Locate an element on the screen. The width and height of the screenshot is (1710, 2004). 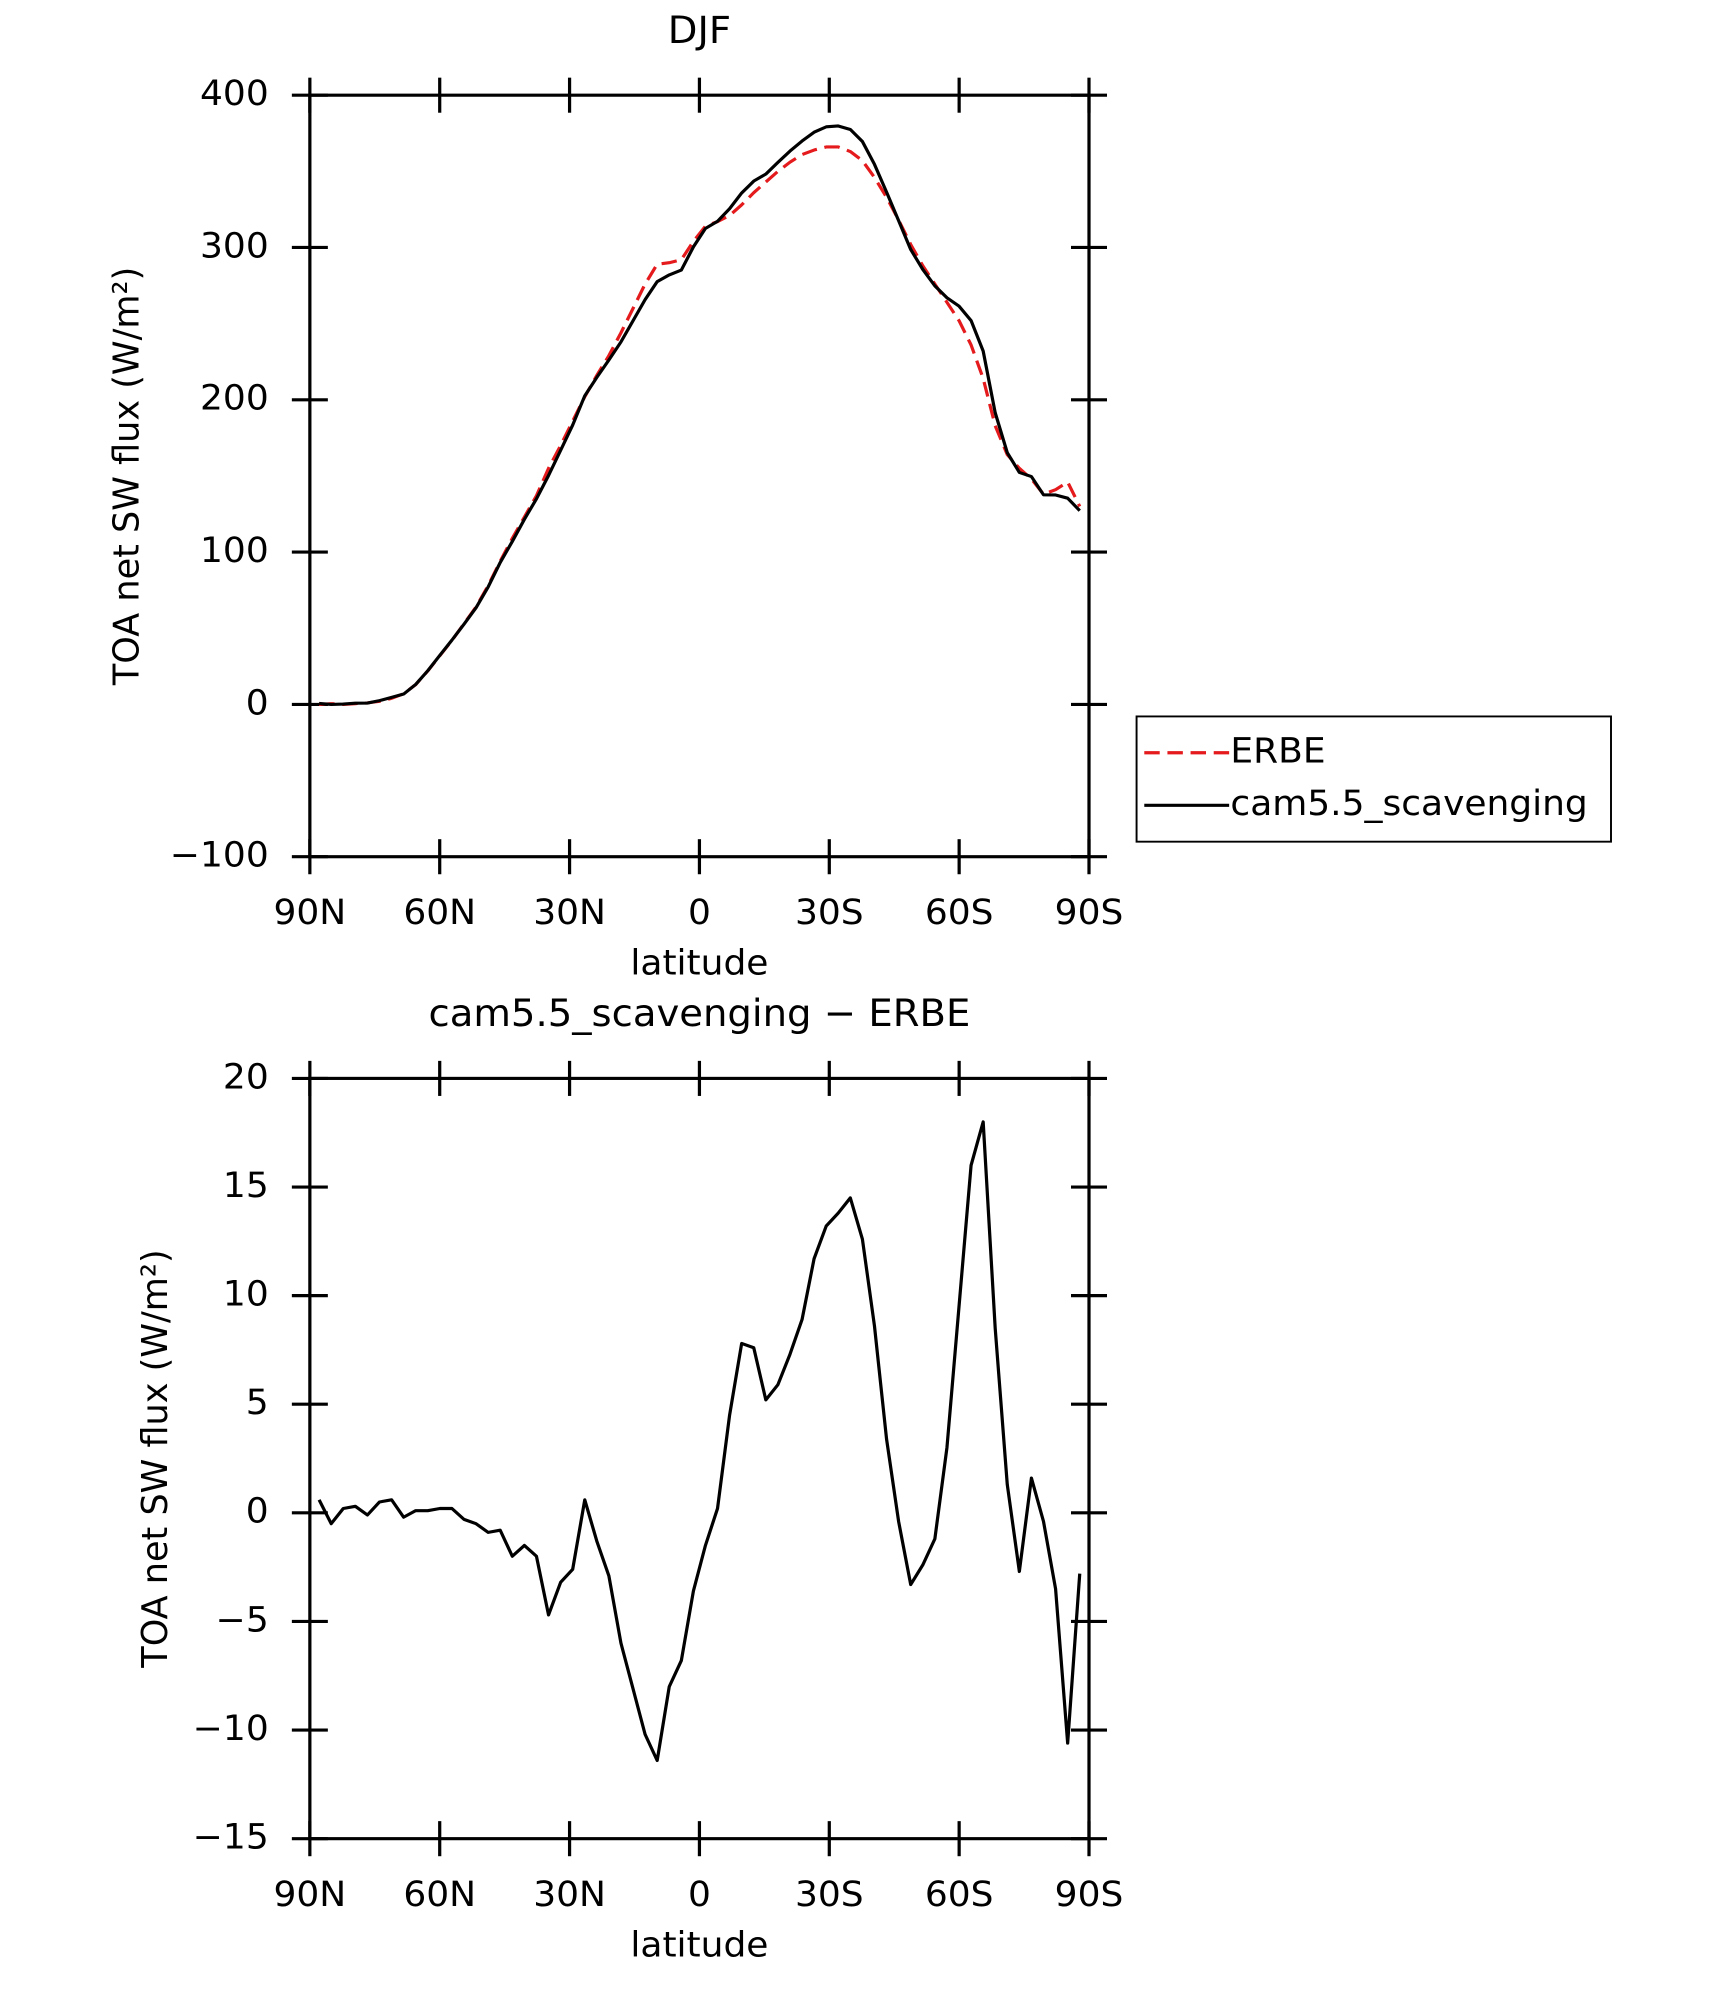
y-tick-label: −10 is located at coordinates (231, 1728).